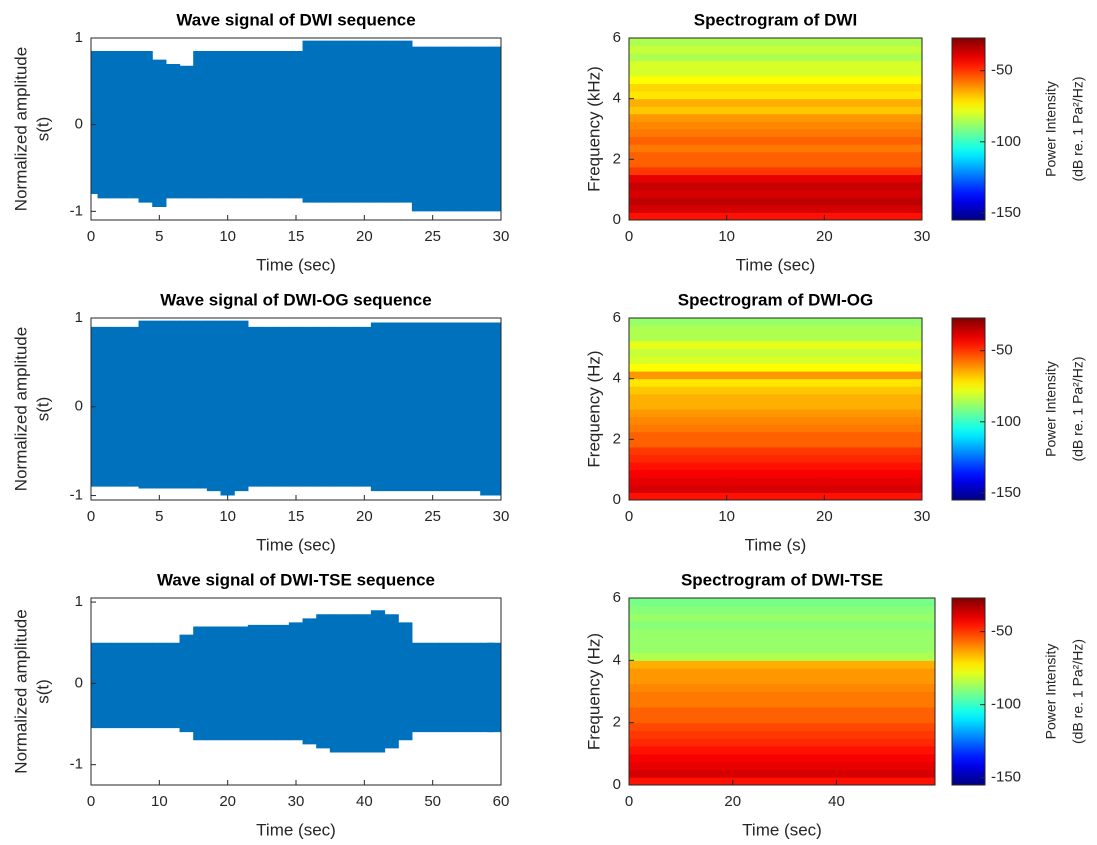 This screenshot has width=1097, height=845. I want to click on chart-title: Spectrogram of DWI-TSE, so click(782, 579).